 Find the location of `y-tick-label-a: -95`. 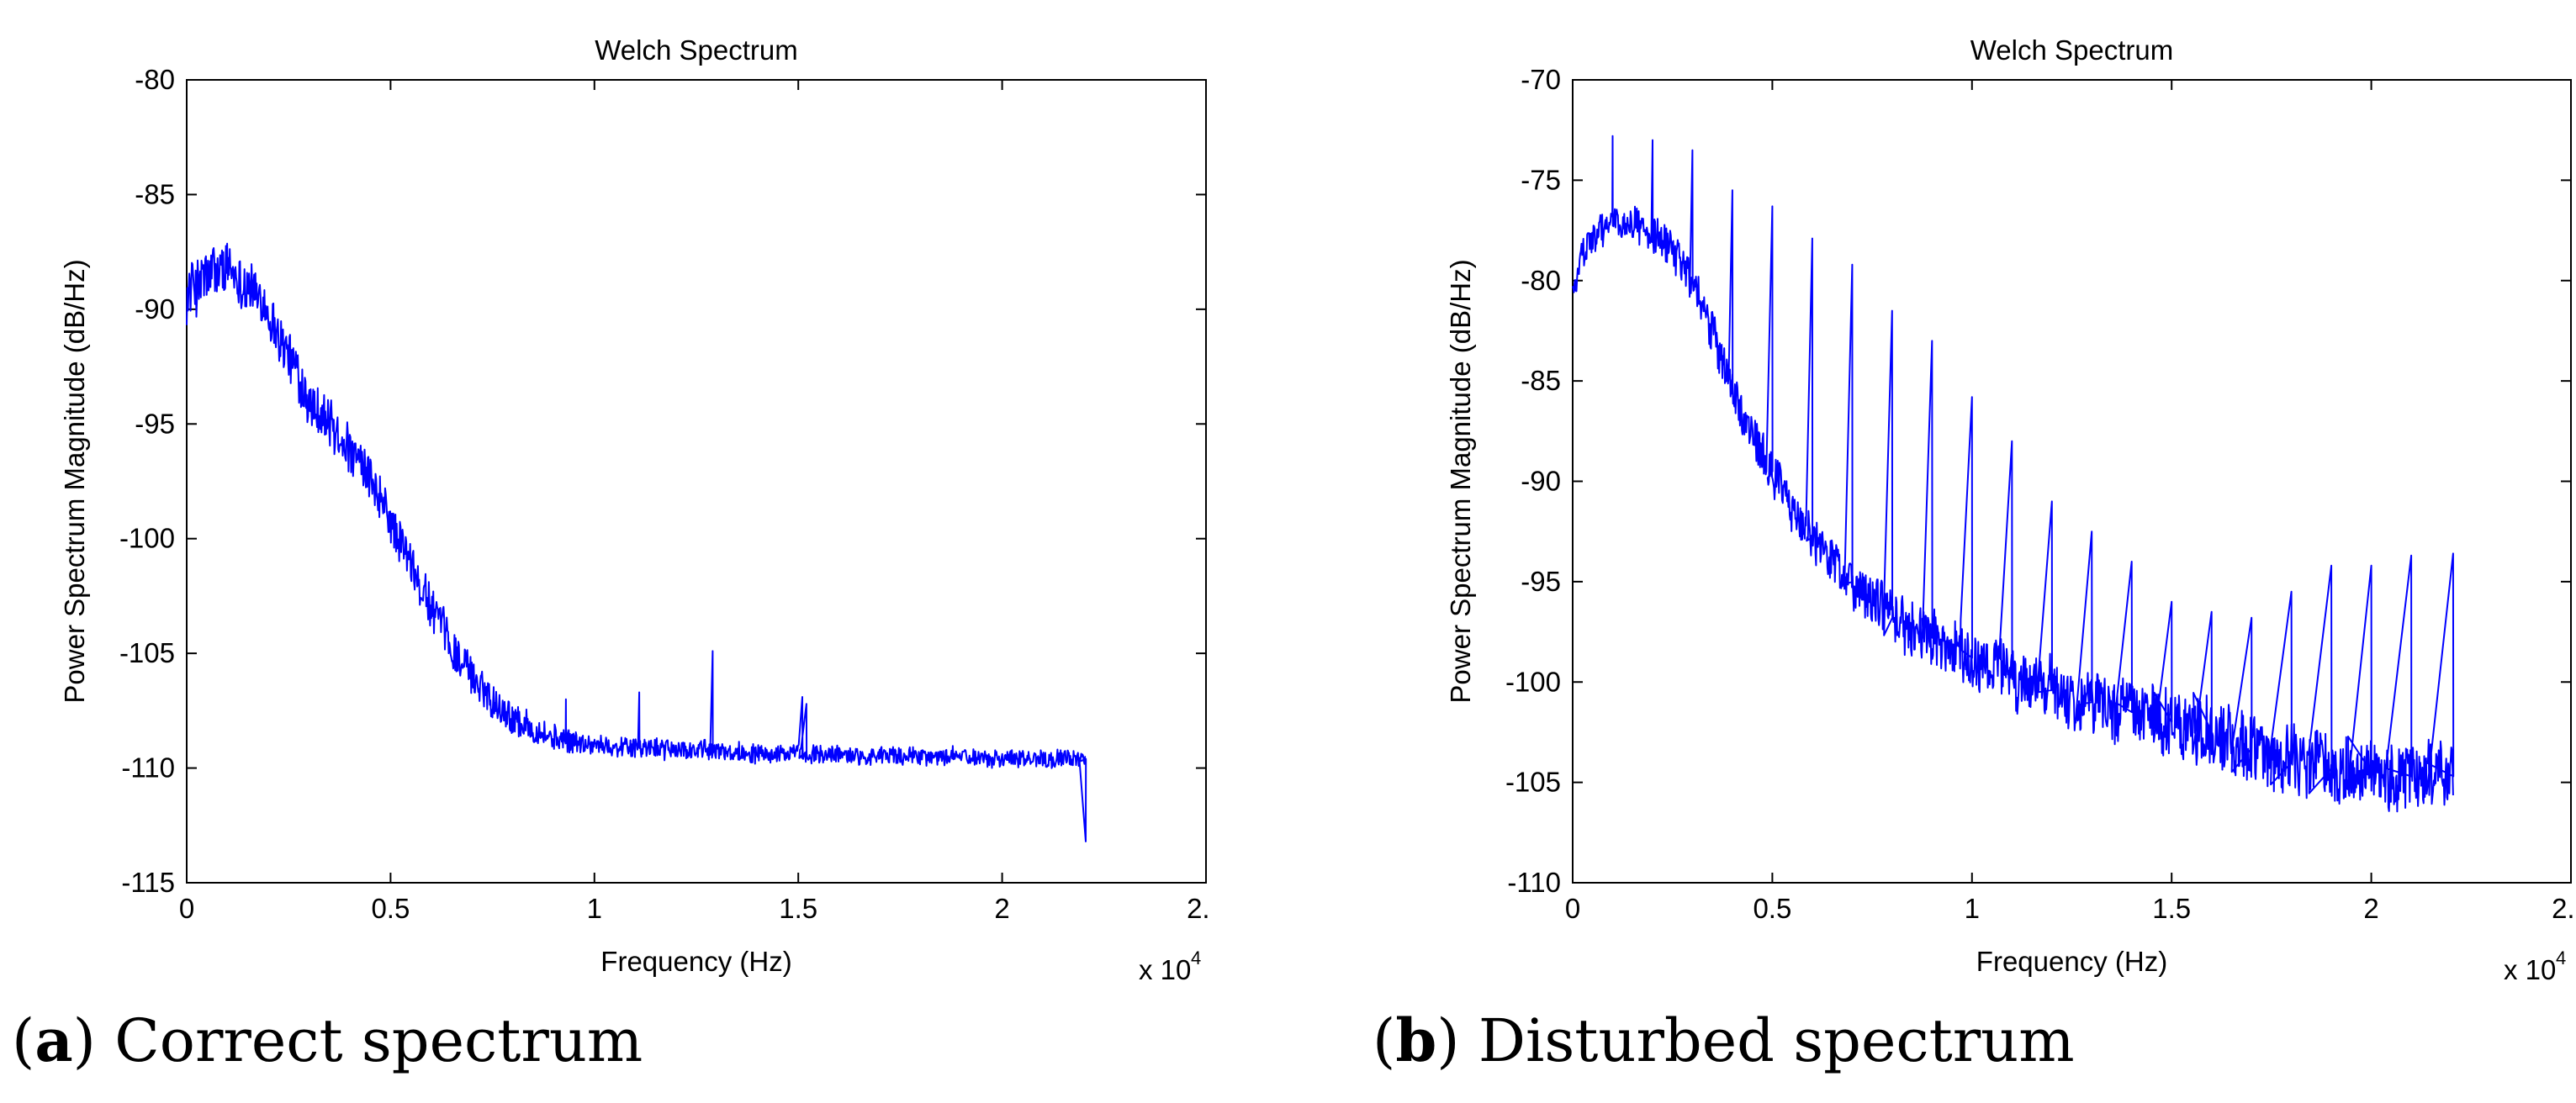

y-tick-label-a: -95 is located at coordinates (155, 424).